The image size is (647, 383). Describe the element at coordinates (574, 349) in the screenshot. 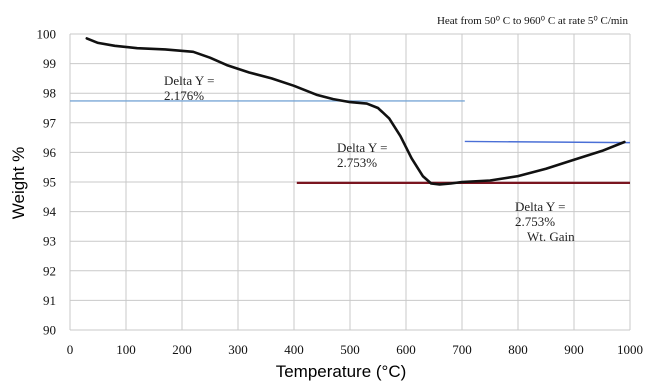

I see `x-tick-label: 900` at that location.